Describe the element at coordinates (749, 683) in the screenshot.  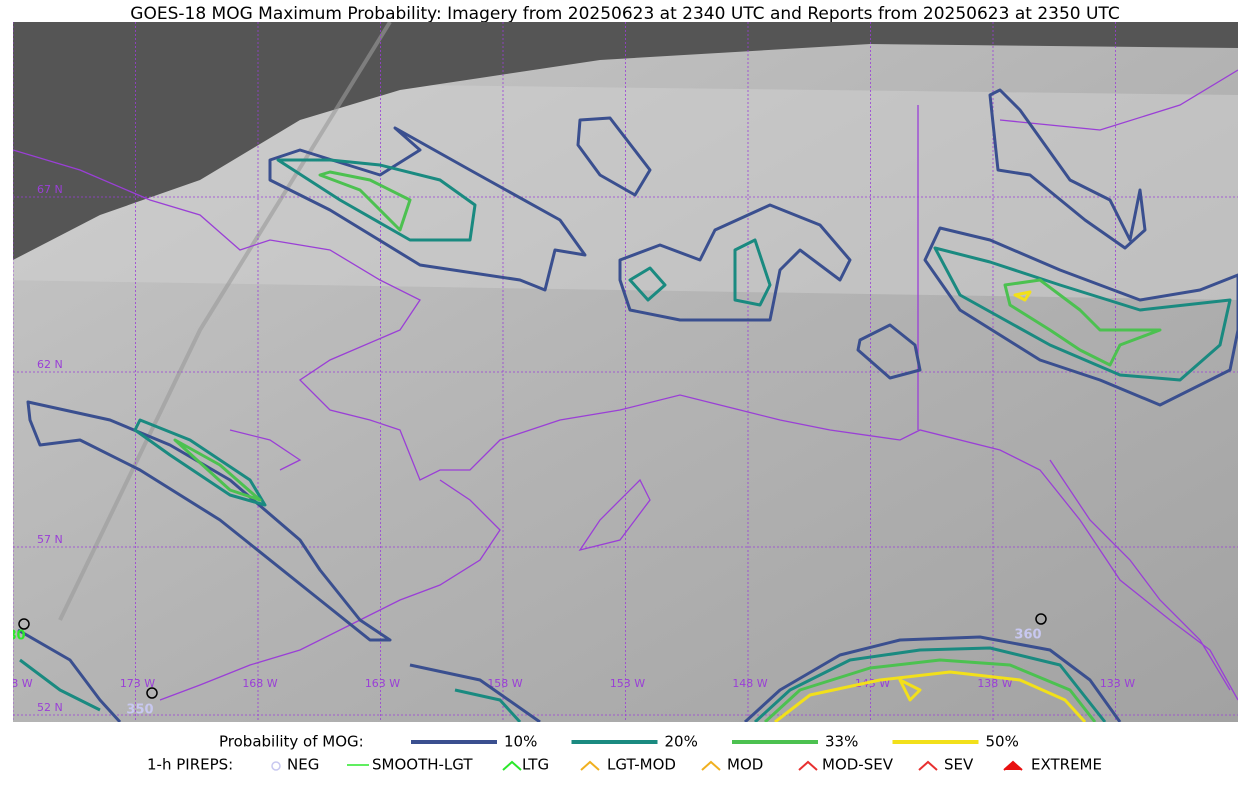
I see `lon-label: 148 W` at that location.